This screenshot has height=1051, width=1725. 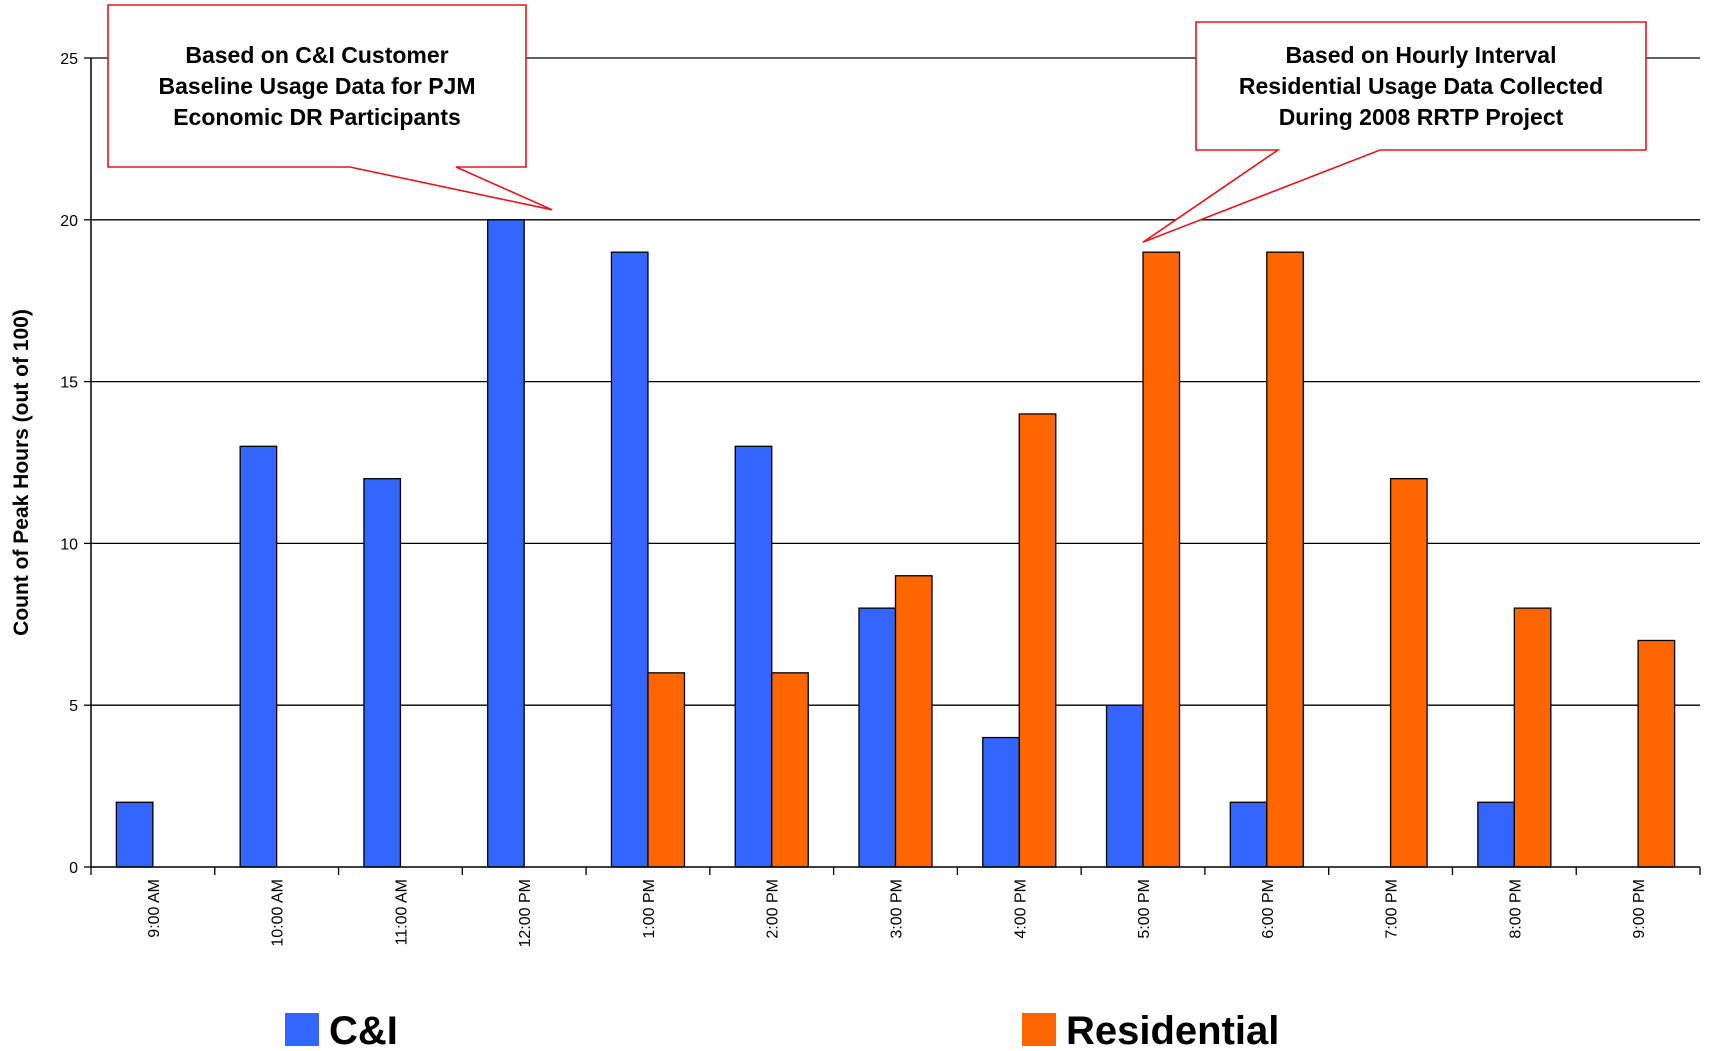 What do you see at coordinates (666, 770) in the screenshot?
I see `bar-residential-1-00-pm` at bounding box center [666, 770].